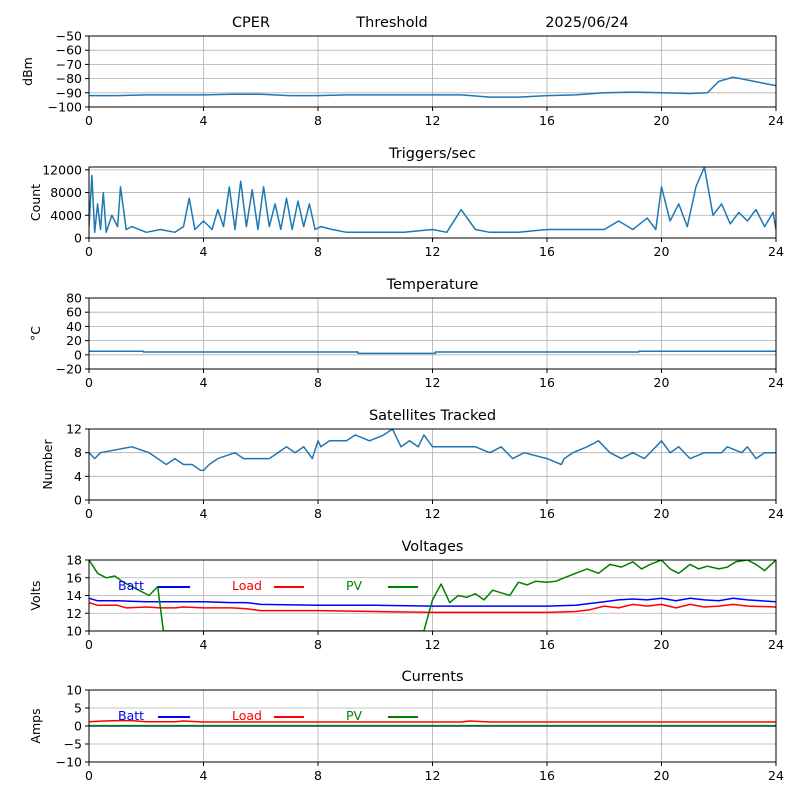 Image resolution: width=800 pixels, height=800 pixels. Describe the element at coordinates (433, 547) in the screenshot. I see `panel-title: Voltages` at that location.